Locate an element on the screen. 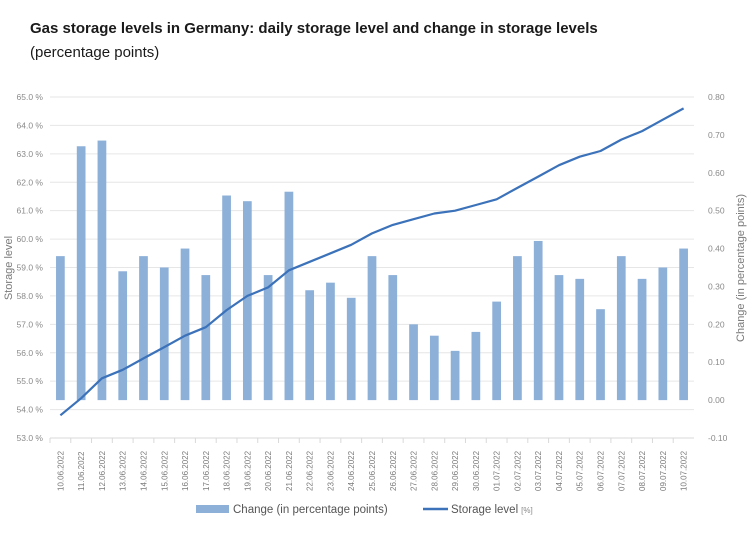 The width and height of the screenshot is (750, 536). x-tick-label: 17.06.2022 is located at coordinates (206, 470).